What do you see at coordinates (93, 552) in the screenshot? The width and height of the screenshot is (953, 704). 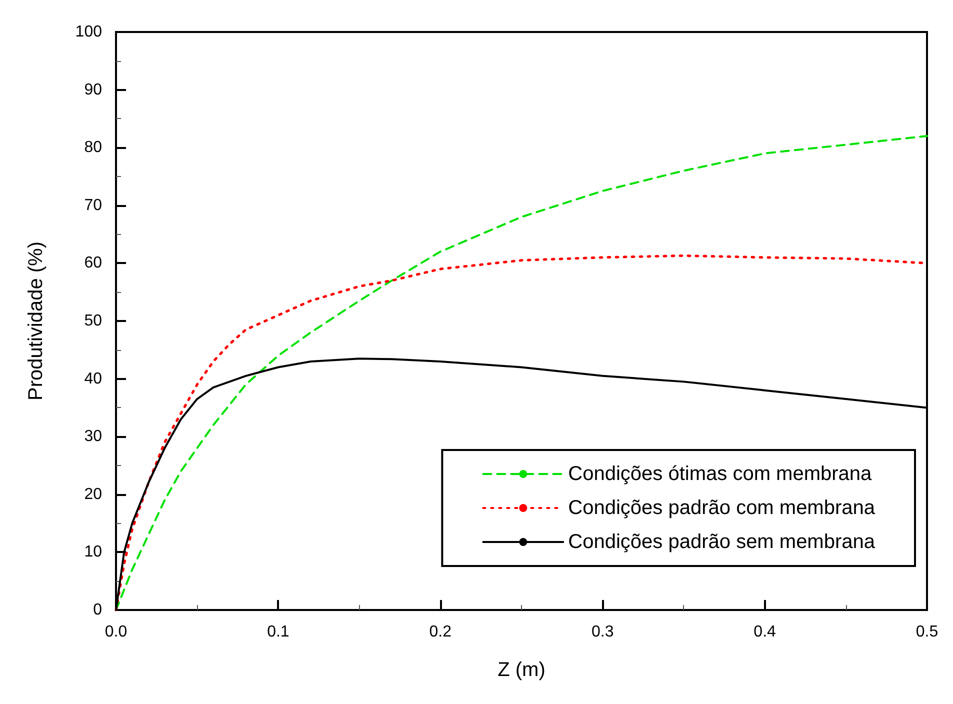 I see `y-tick-label: 10` at bounding box center [93, 552].